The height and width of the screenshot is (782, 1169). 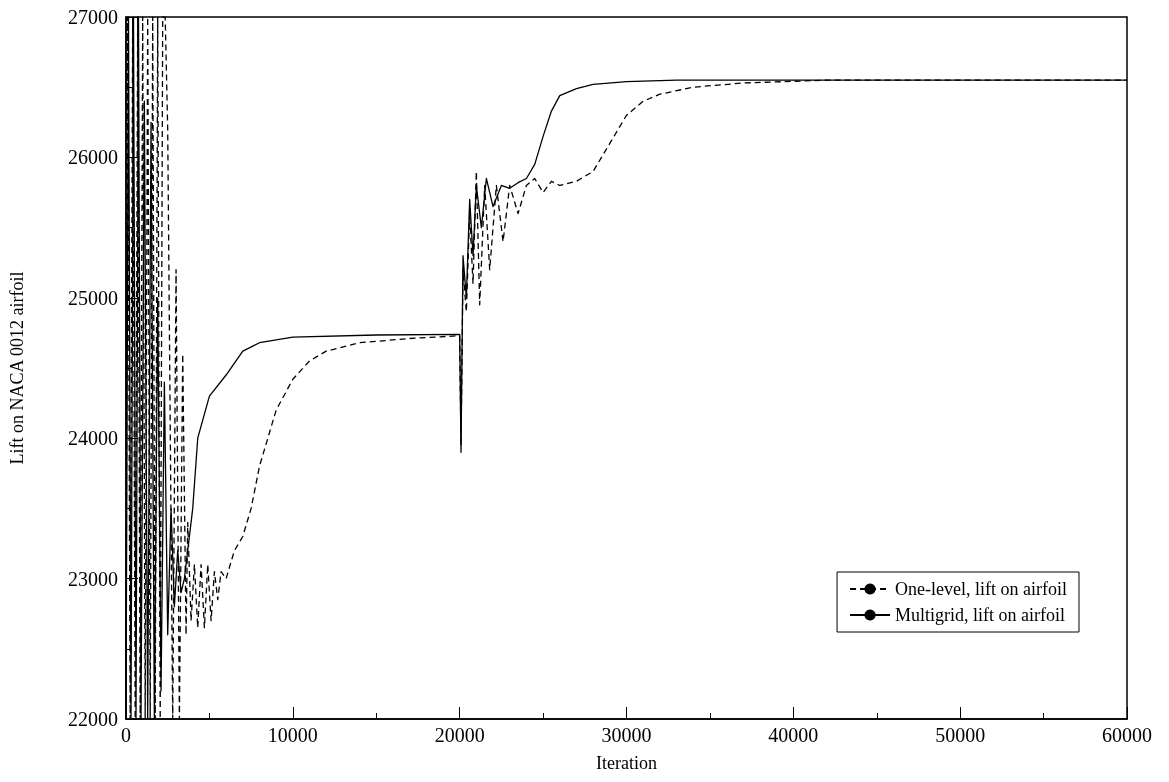 I want to click on y-tick-label: 26000, so click(x=93, y=157).